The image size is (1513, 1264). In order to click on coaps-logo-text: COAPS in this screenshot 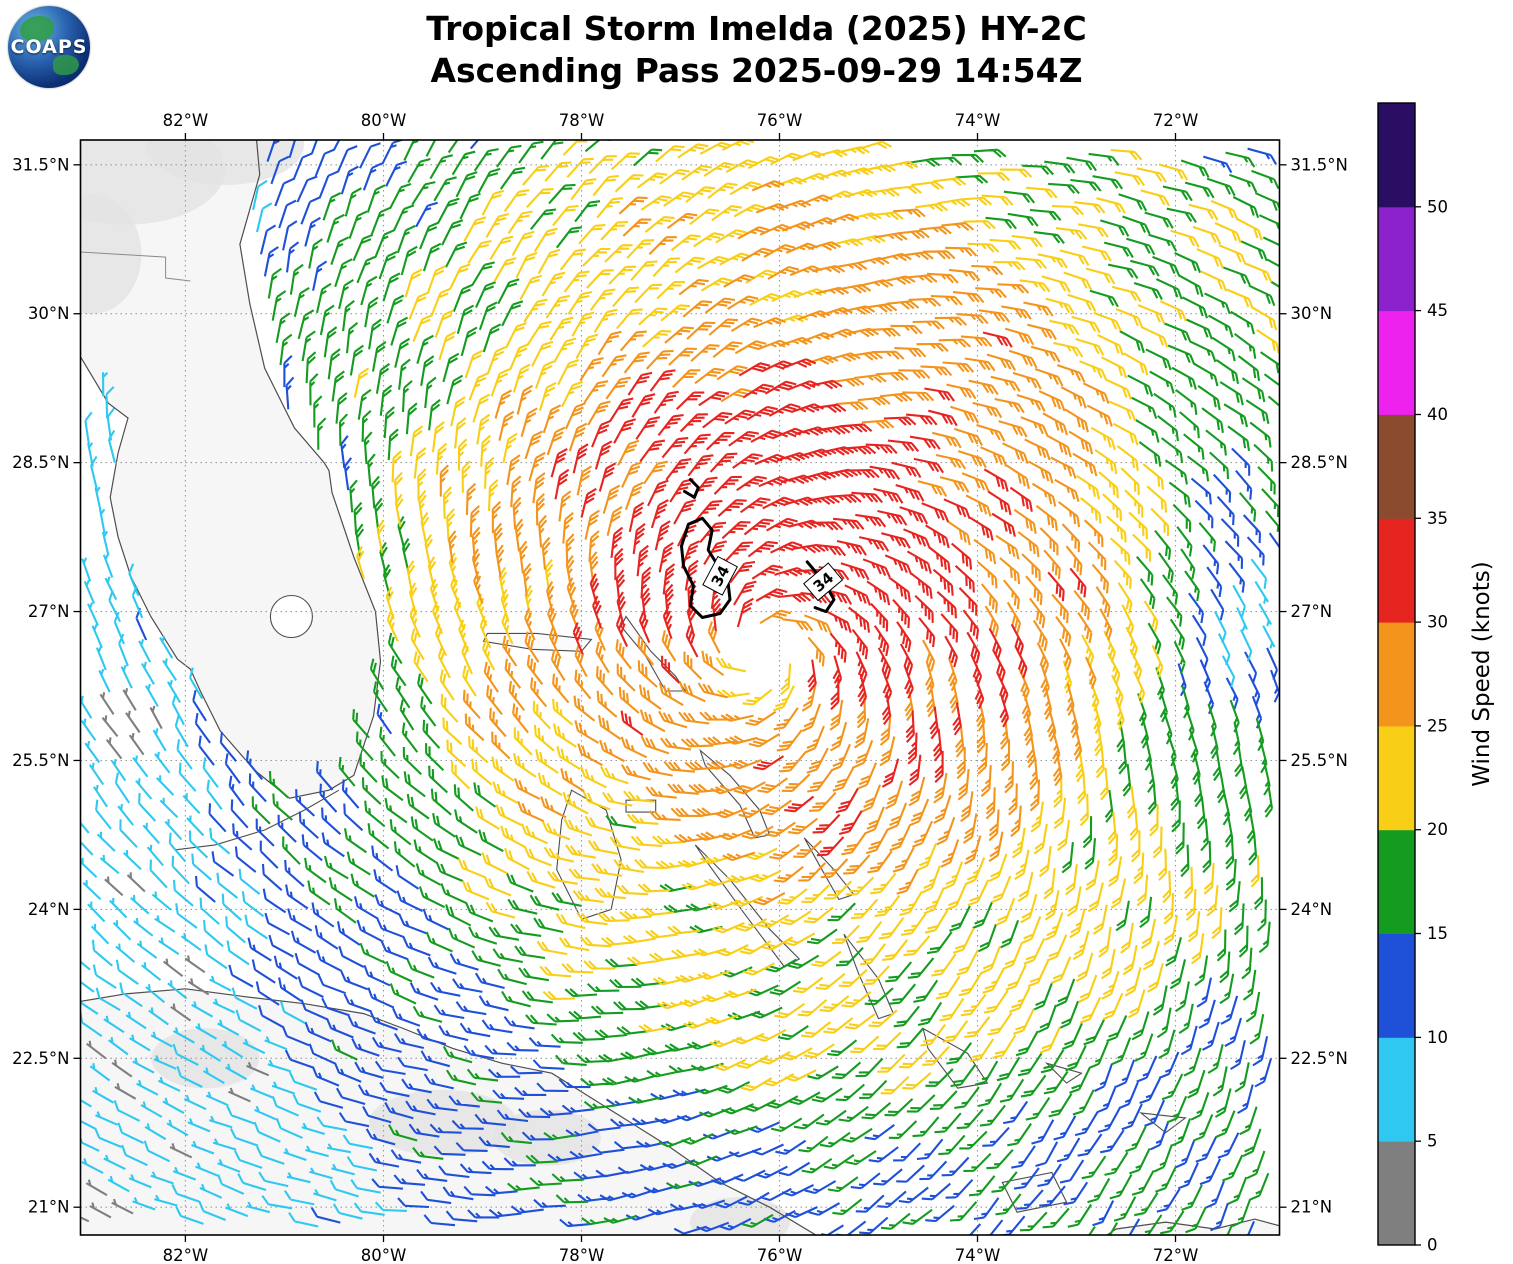, I will do `click(49, 47)`.